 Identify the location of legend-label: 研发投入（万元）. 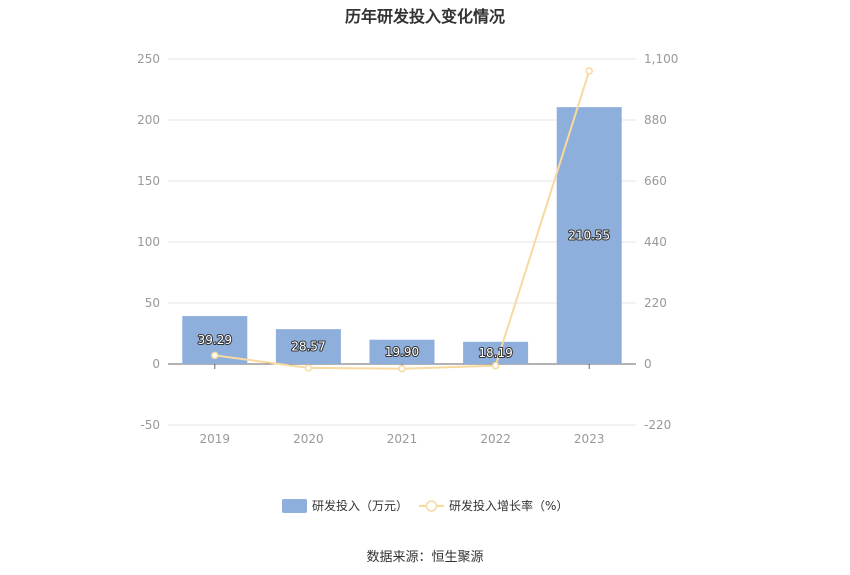
(360, 505).